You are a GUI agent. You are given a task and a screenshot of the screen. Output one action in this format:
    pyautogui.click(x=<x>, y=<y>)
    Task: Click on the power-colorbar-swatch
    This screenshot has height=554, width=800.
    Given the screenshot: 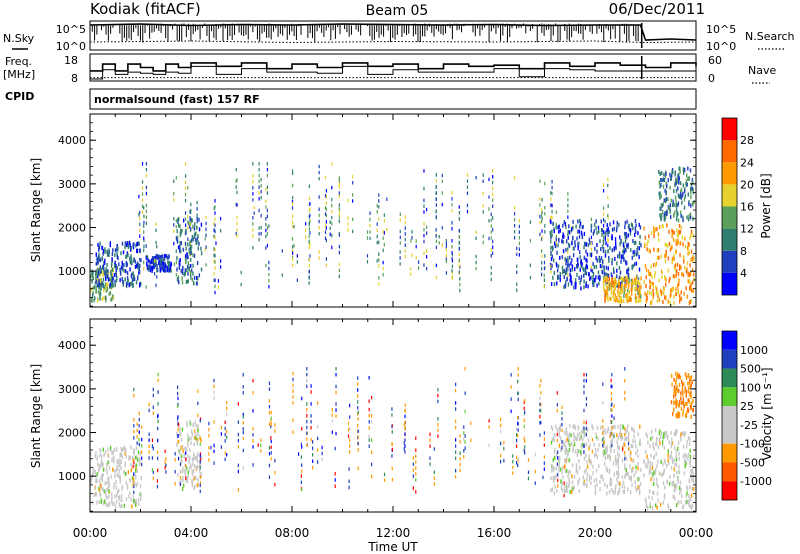 What is the action you would take?
    pyautogui.click(x=729, y=239)
    